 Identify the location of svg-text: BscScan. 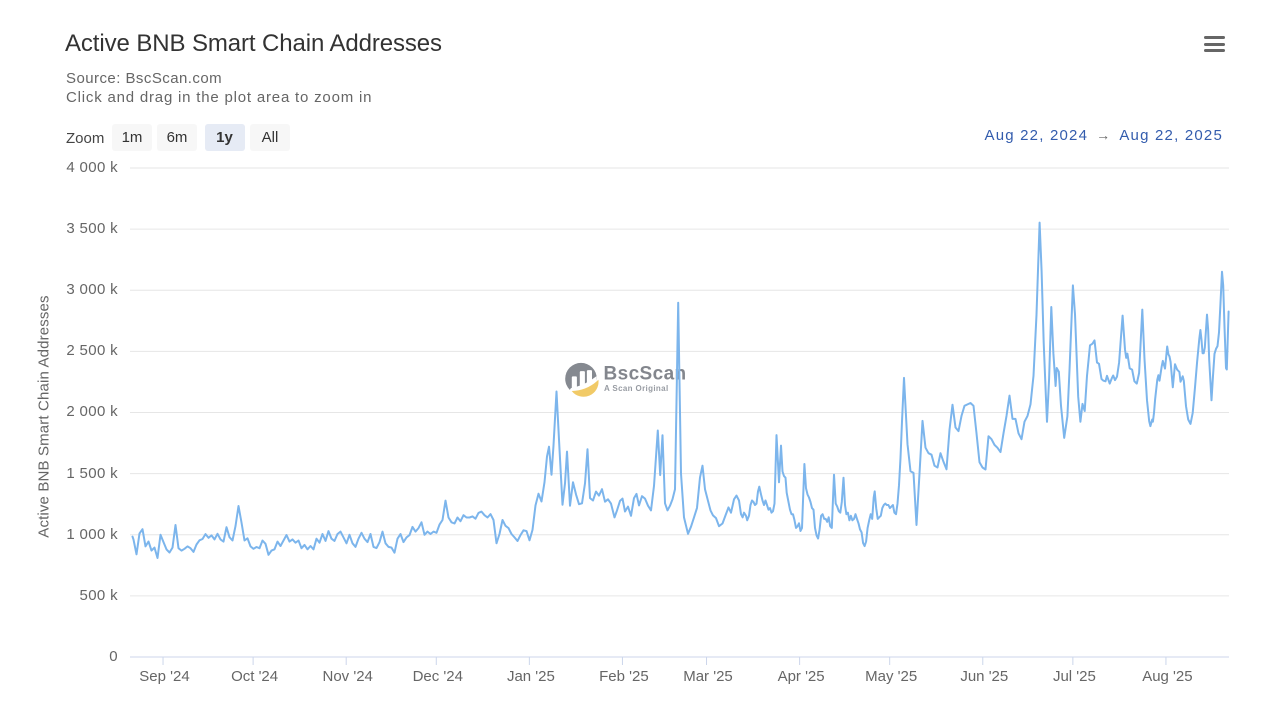
(645, 374).